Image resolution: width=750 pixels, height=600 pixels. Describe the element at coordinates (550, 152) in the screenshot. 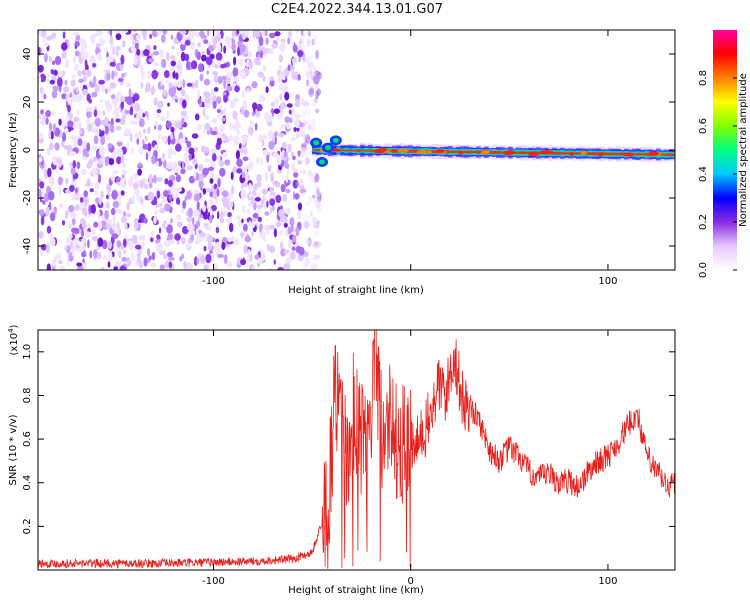

I see `signal-hot-spot` at that location.